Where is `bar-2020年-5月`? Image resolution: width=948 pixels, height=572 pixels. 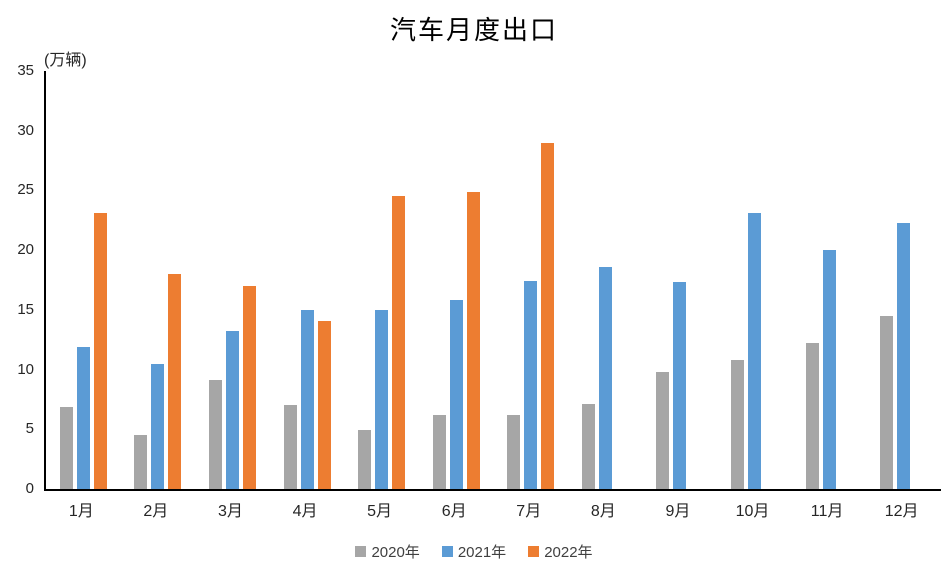 bar-2020年-5月 is located at coordinates (365, 459).